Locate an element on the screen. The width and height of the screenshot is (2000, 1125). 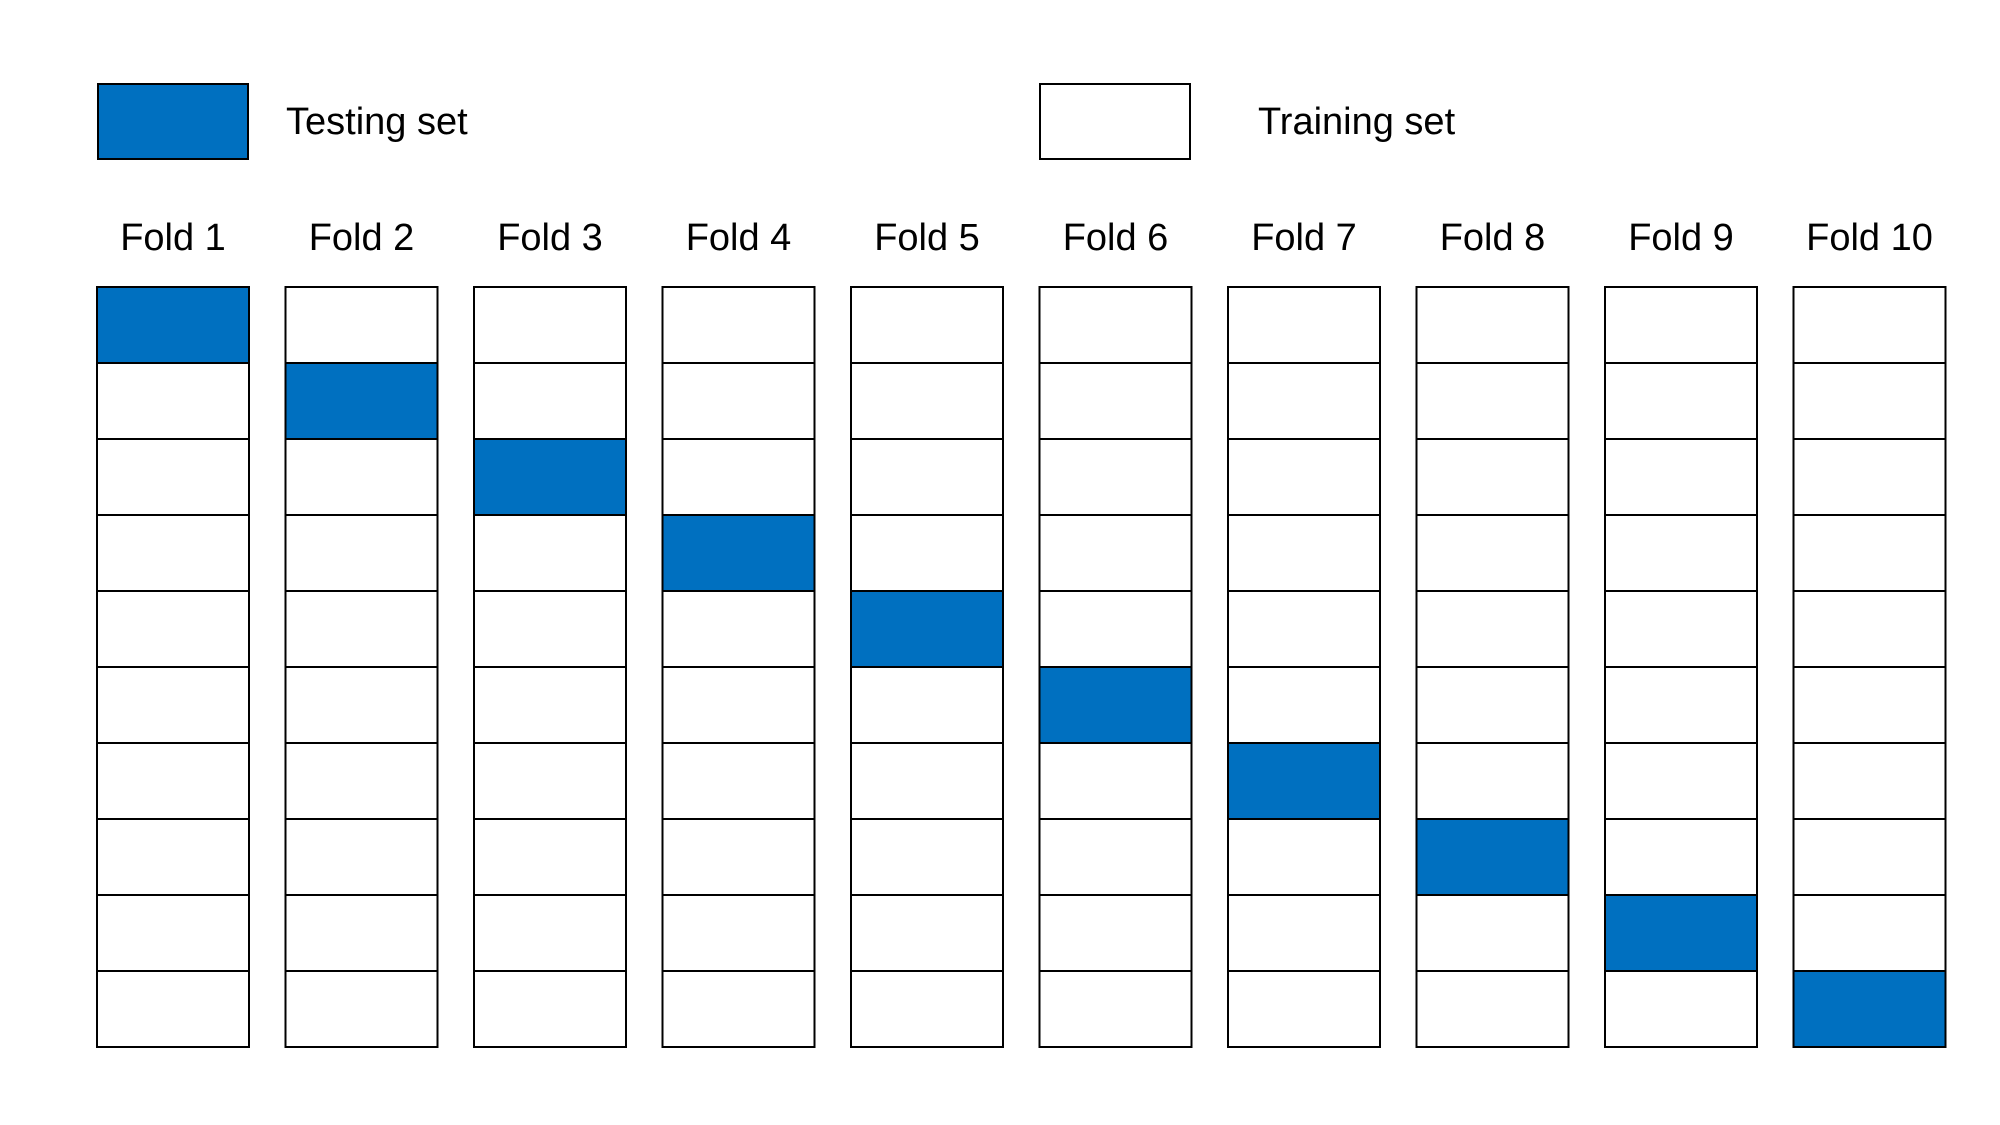
fold-label: Fold 8 is located at coordinates (1493, 238).